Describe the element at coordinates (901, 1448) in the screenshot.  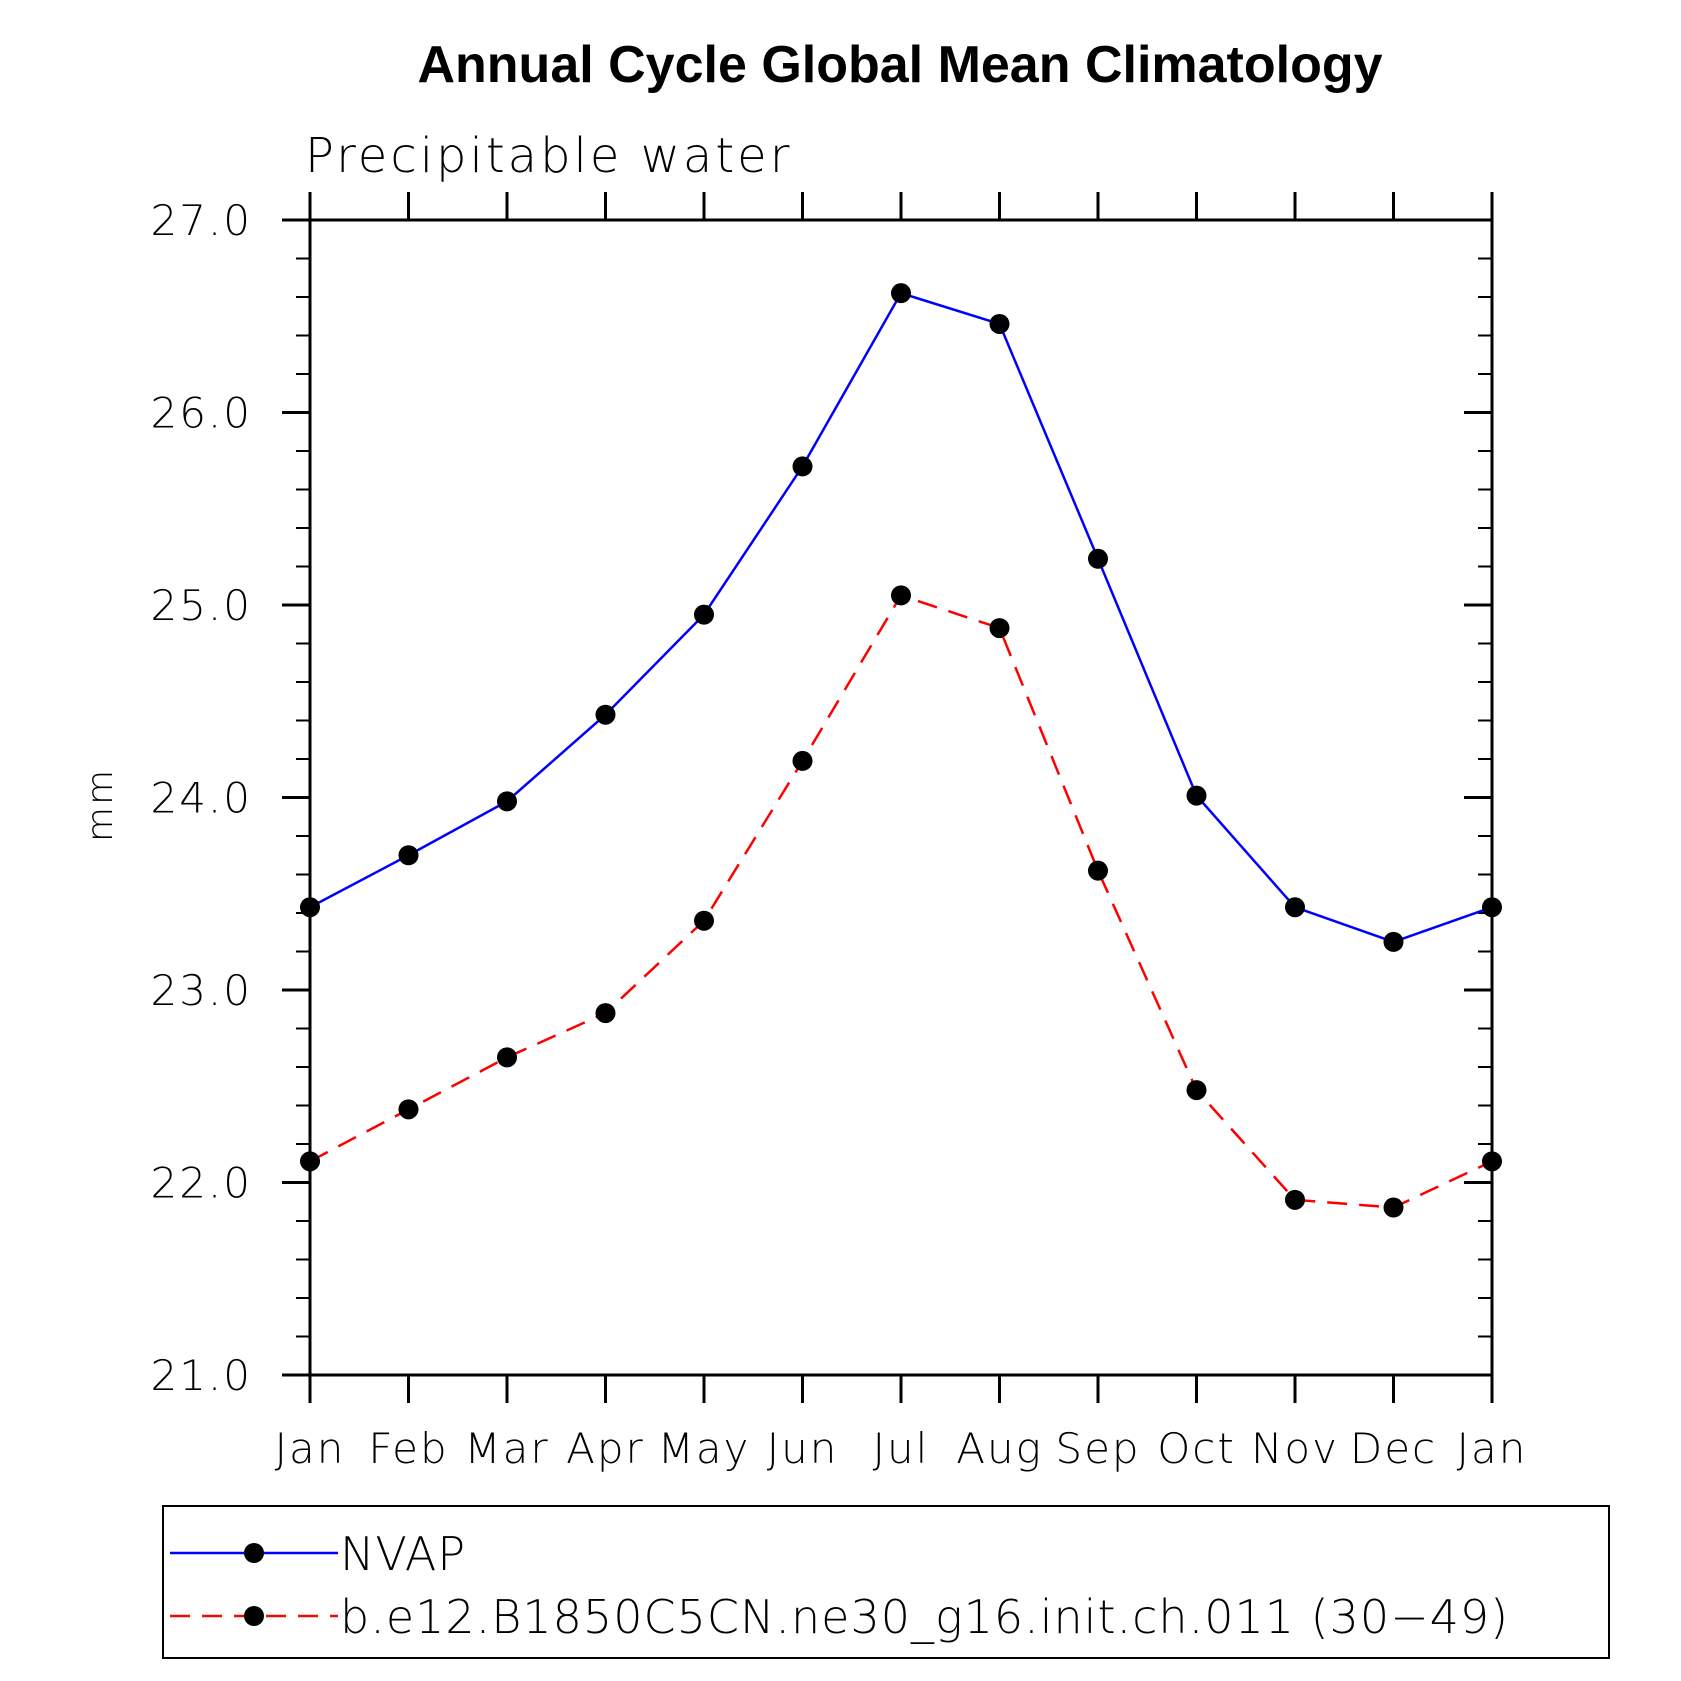
I see `x-tick-label: Jul` at that location.